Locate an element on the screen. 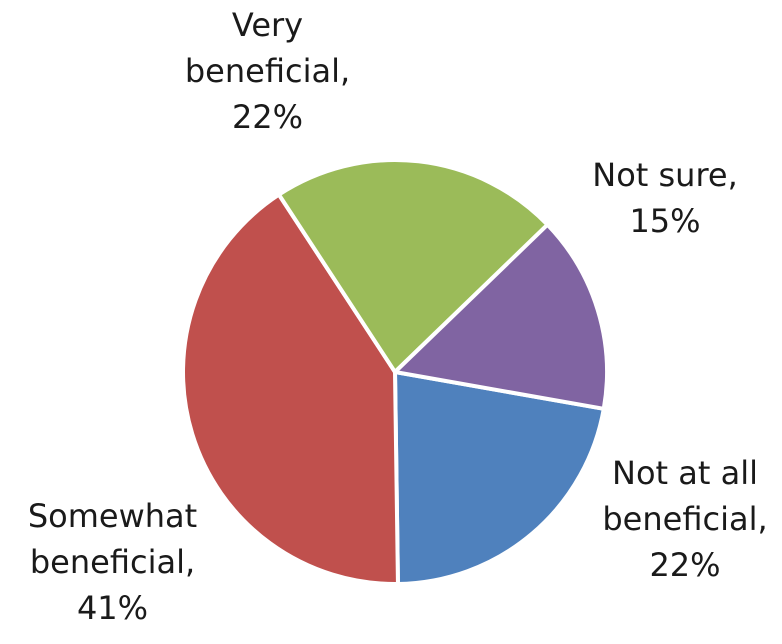 This screenshot has height=644, width=782. slice-not-at-all-beneficial is located at coordinates (499, 478).